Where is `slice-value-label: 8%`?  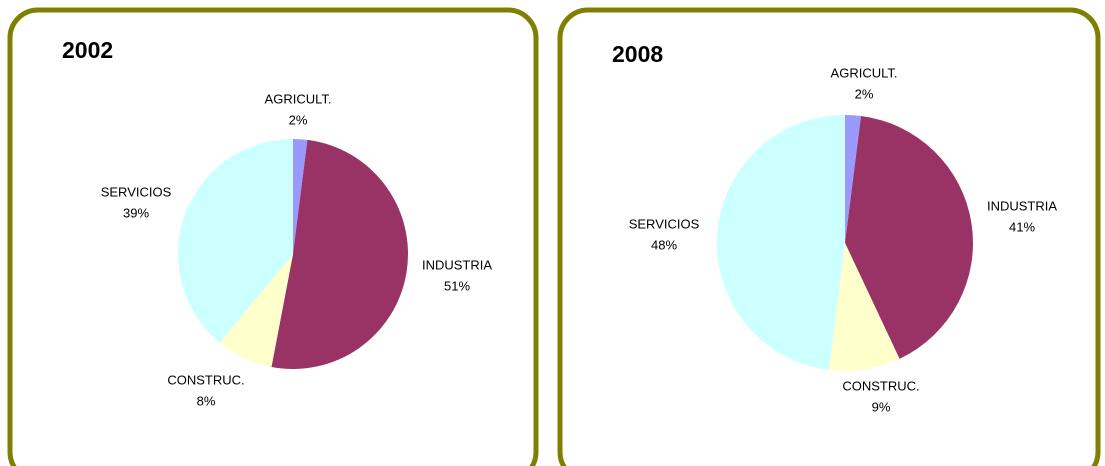 slice-value-label: 8% is located at coordinates (206, 400).